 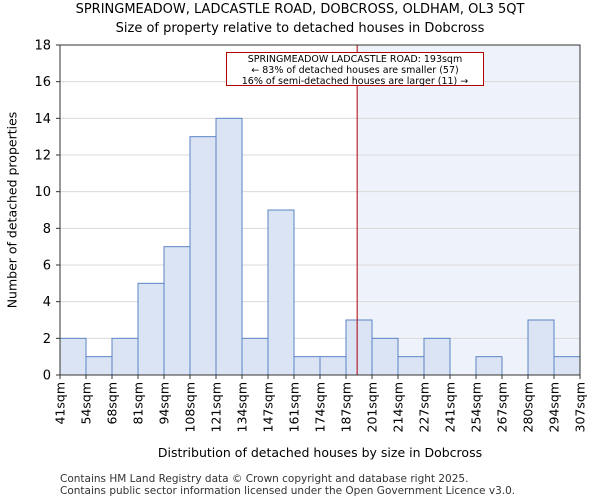 What do you see at coordinates (47, 266) in the screenshot?
I see `y-tick-label-3: 6` at bounding box center [47, 266].